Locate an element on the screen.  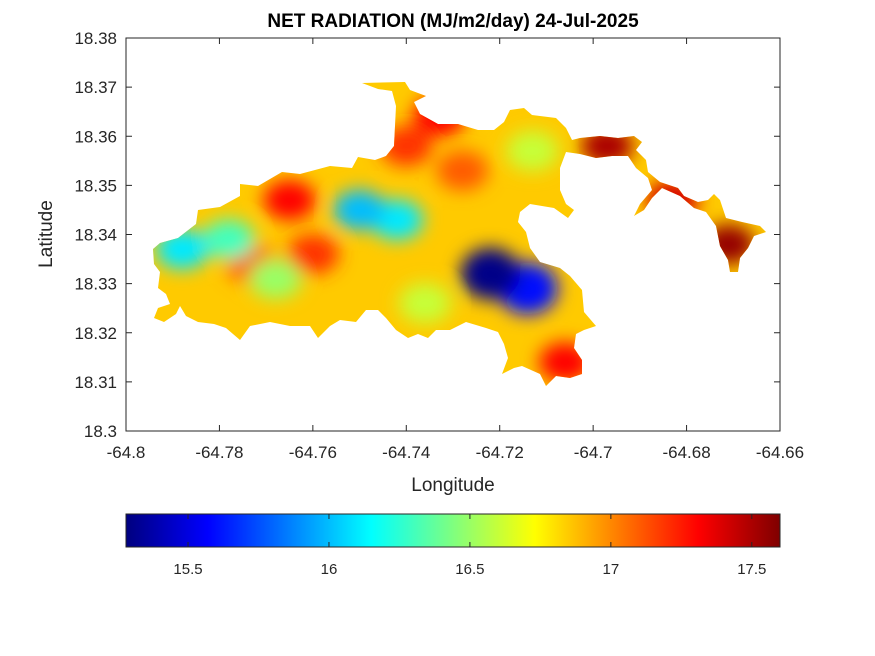
chart-title: NET RADIATION (MJ/m2/day) 24-Jul-2025 is located at coordinates (453, 21).